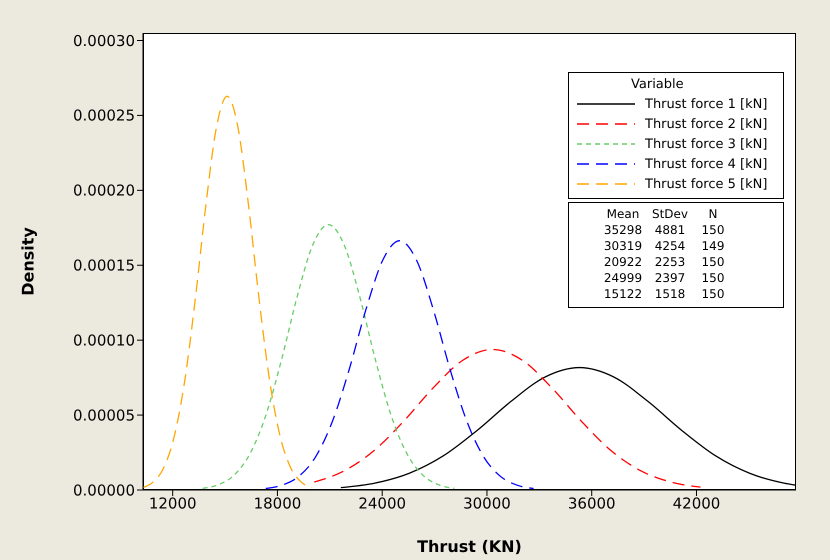  What do you see at coordinates (487, 503) in the screenshot?
I see `x-tick-label: 30000` at bounding box center [487, 503].